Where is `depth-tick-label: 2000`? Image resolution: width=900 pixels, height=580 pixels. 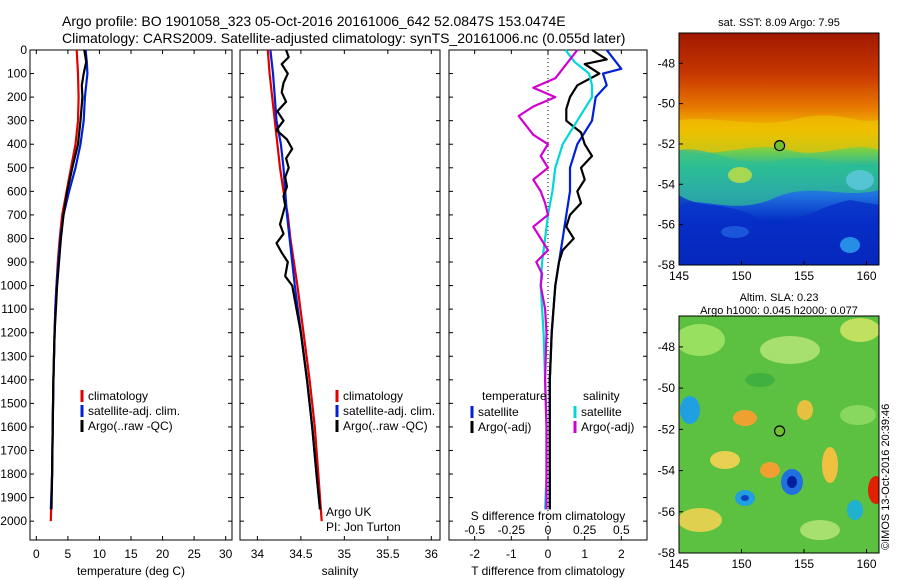
depth-tick-label: 2000 is located at coordinates (13, 521).